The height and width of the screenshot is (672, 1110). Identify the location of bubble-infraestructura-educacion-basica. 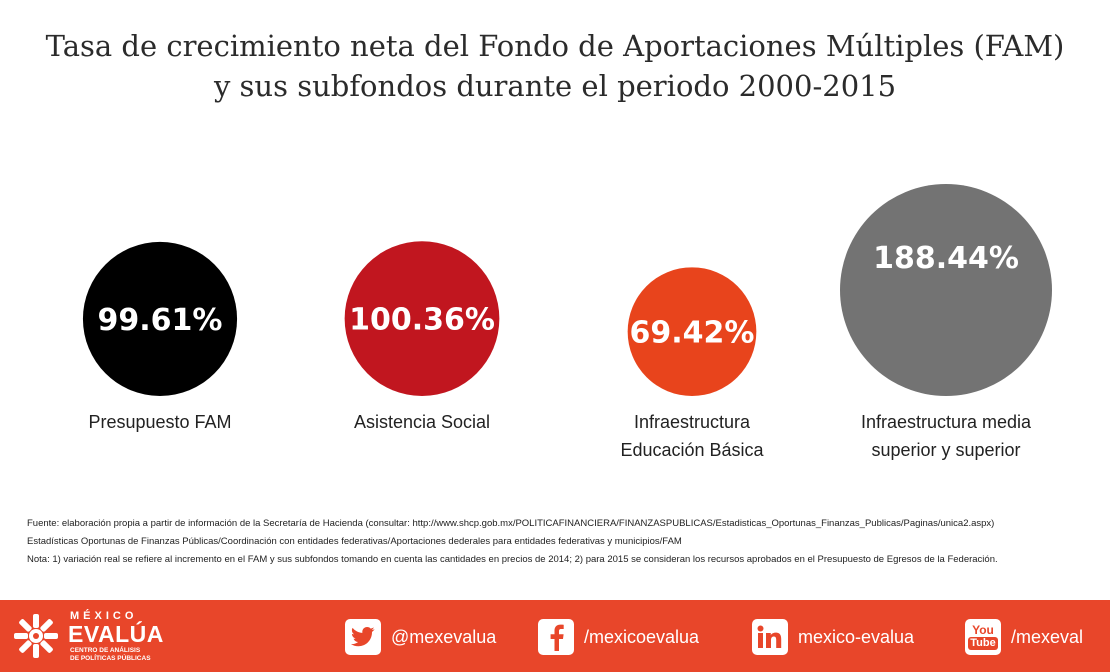
(692, 331).